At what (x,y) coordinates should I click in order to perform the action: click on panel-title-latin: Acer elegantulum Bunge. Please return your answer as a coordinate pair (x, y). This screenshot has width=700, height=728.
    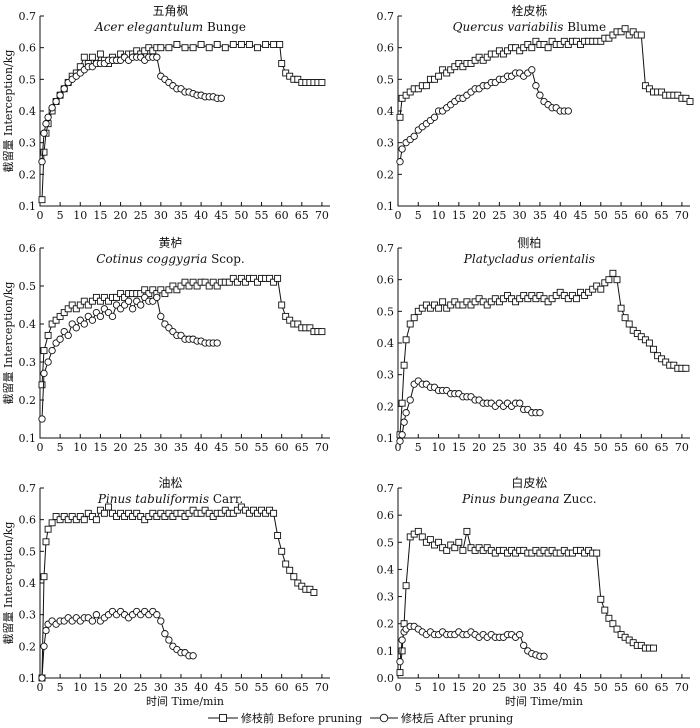
    Looking at the image, I should click on (170, 27).